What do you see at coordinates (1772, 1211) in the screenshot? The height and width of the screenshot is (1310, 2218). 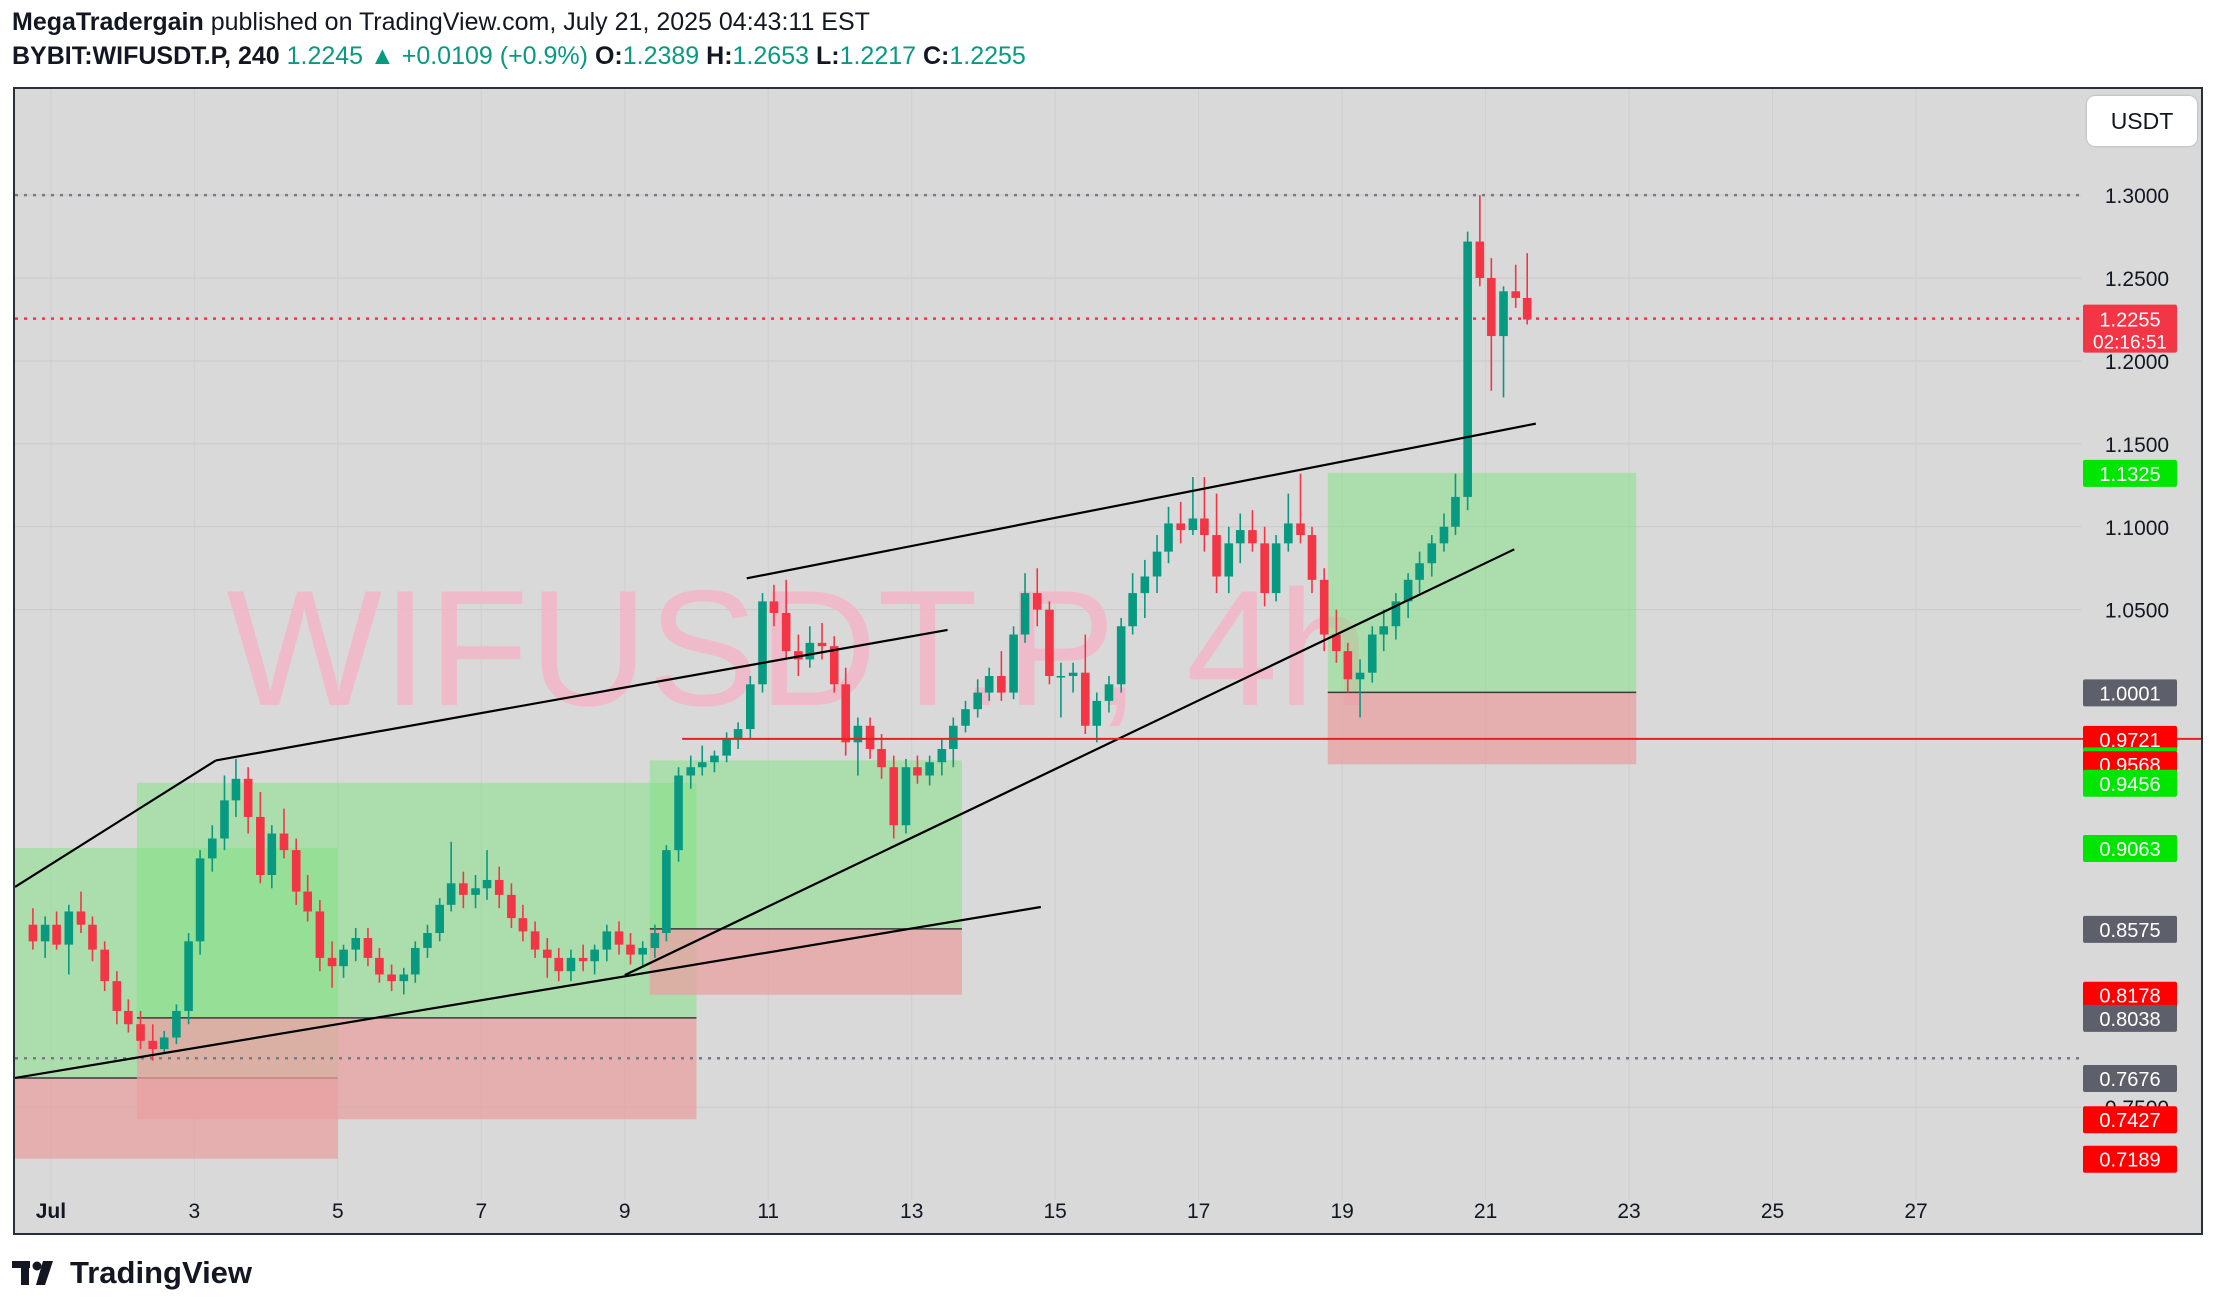 I see `x-tick-label: 25` at bounding box center [1772, 1211].